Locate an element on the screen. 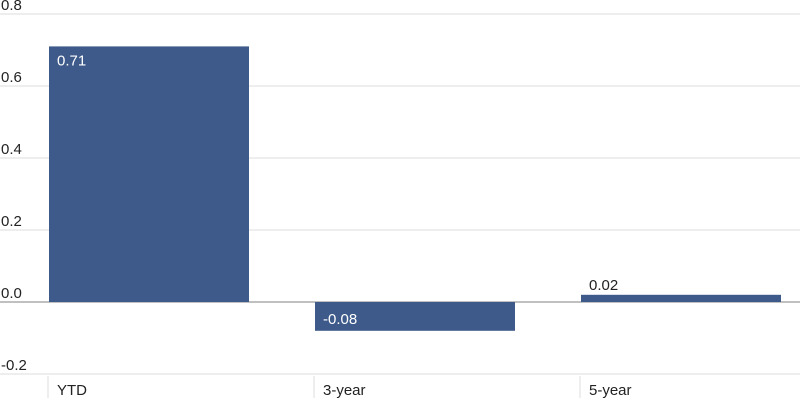  y-tick-label: 0.0 is located at coordinates (11, 293).